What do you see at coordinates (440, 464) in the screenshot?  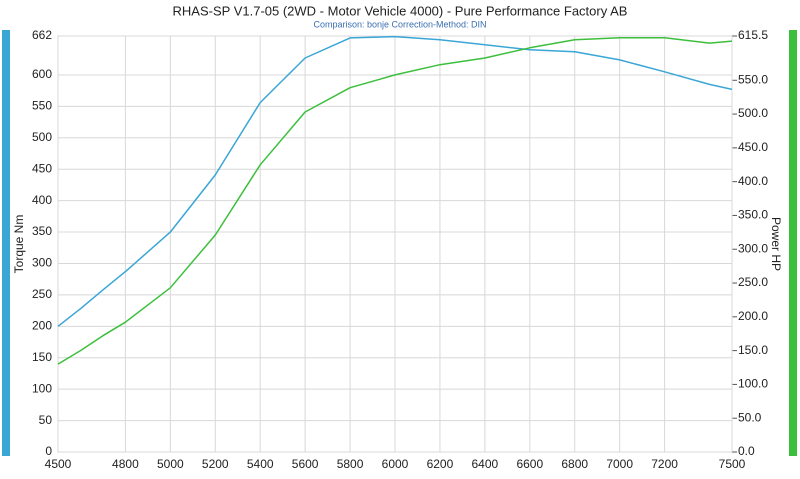 I see `x-tick-label: 6200` at bounding box center [440, 464].